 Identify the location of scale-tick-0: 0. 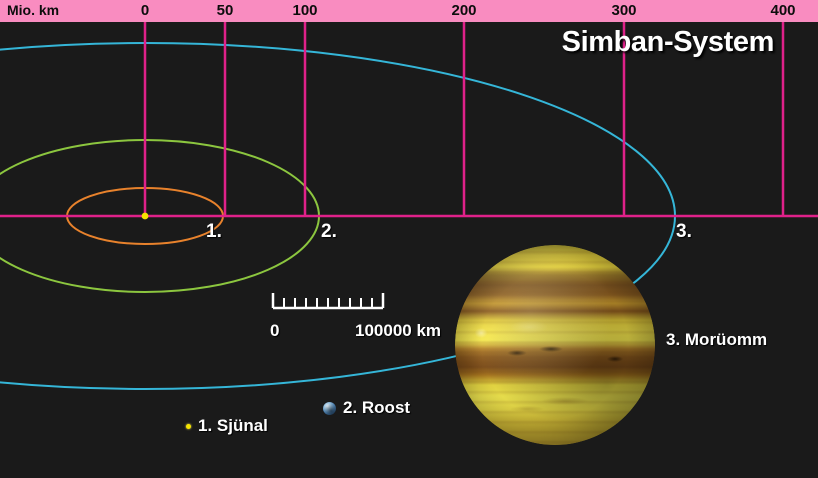
(145, 10).